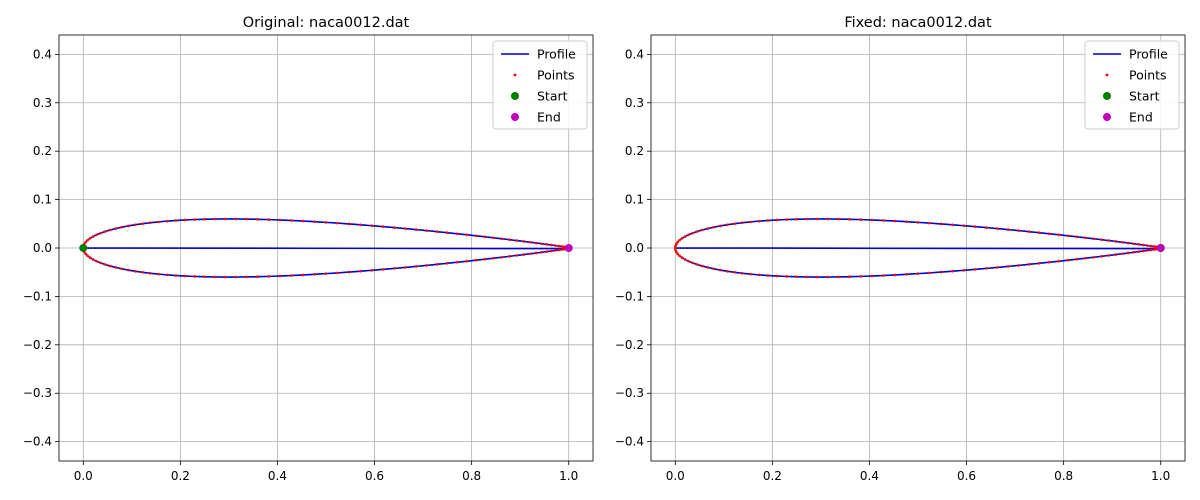  Describe the element at coordinates (37, 296) in the screenshot. I see `y-tick-label: −0.1` at that location.